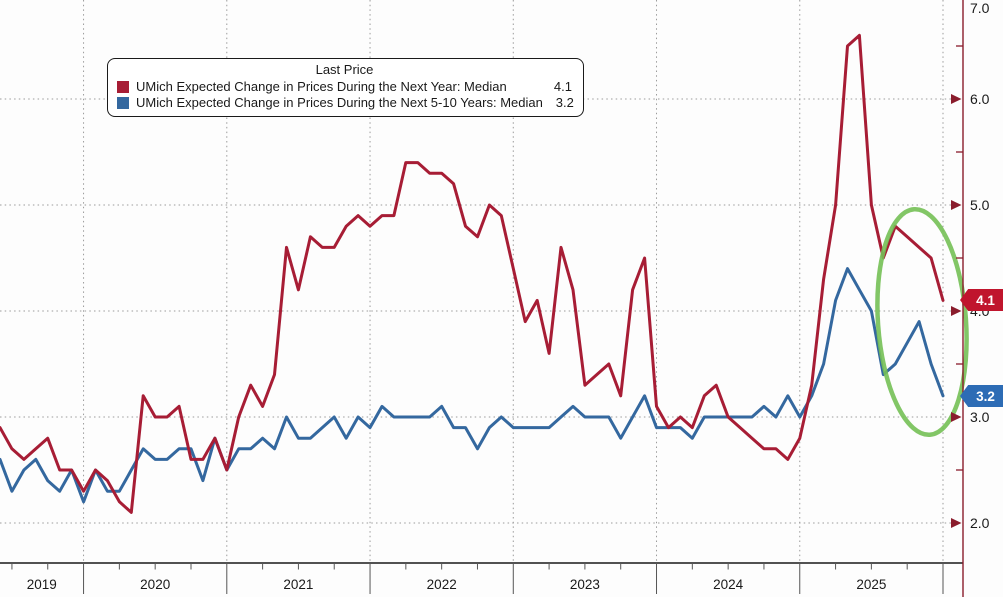 The height and width of the screenshot is (597, 1003). What do you see at coordinates (871, 584) in the screenshot?
I see `x-axis-year-label: 2025` at bounding box center [871, 584].